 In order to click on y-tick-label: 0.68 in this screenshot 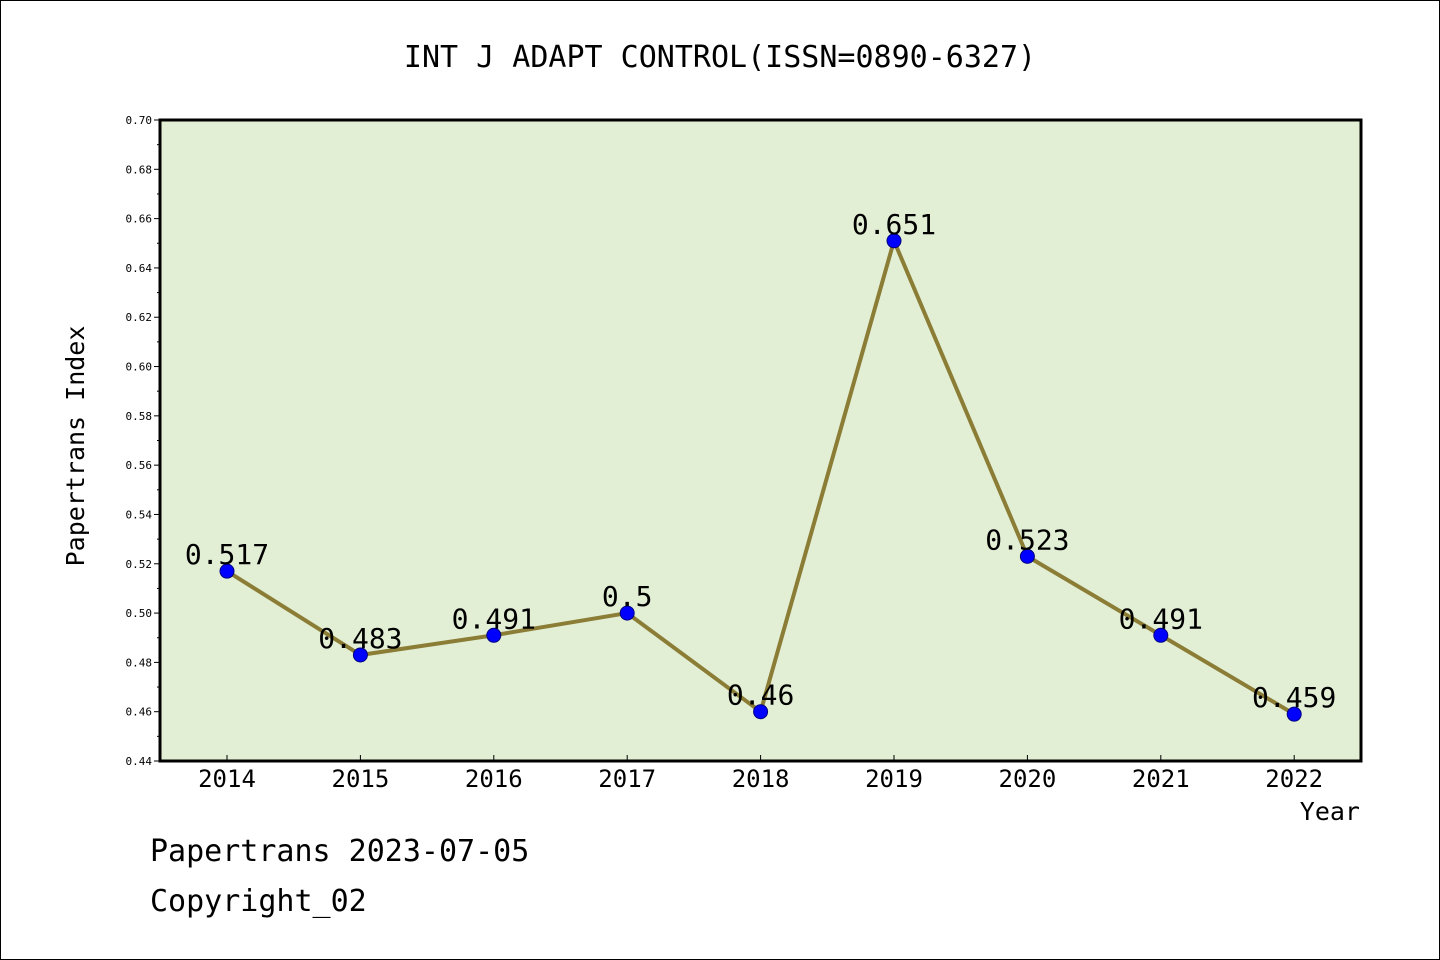, I will do `click(139, 169)`.